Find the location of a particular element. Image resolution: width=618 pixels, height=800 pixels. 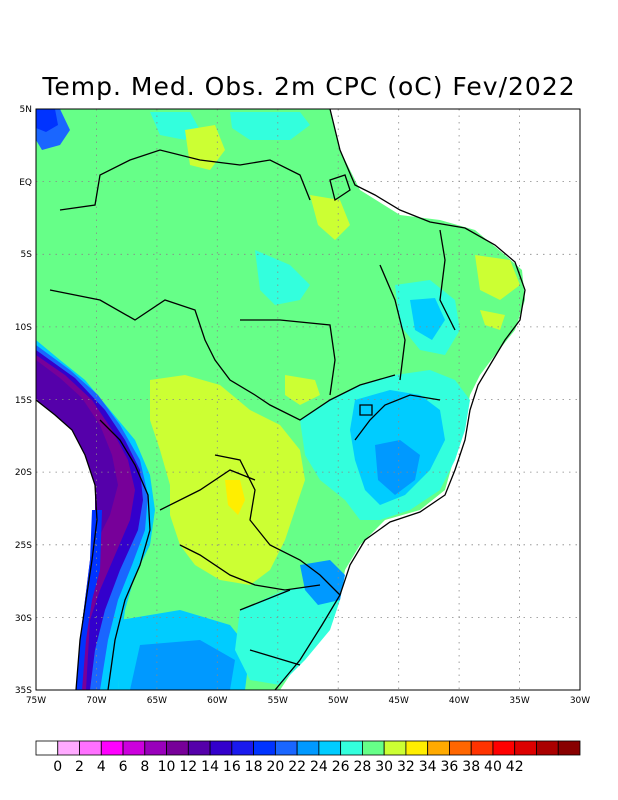

map-title: Temp. Med. Obs. 2m CPC (oC) Fev/2022 is located at coordinates (309, 86).